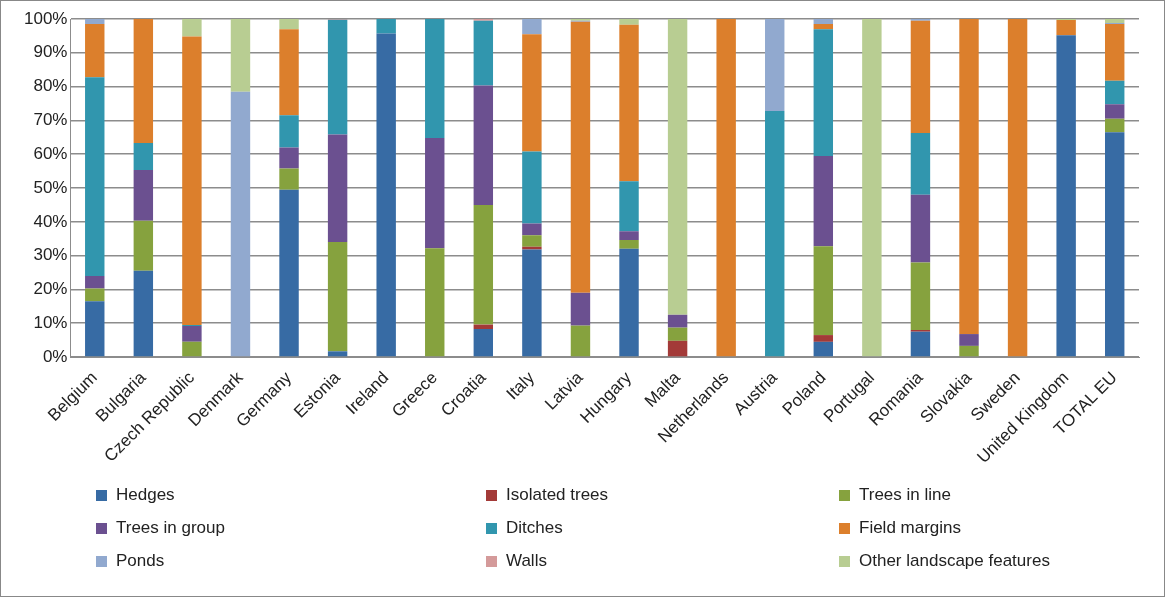 The height and width of the screenshot is (597, 1165). Describe the element at coordinates (55, 356) in the screenshot. I see `y-tick-label: 0%` at that location.